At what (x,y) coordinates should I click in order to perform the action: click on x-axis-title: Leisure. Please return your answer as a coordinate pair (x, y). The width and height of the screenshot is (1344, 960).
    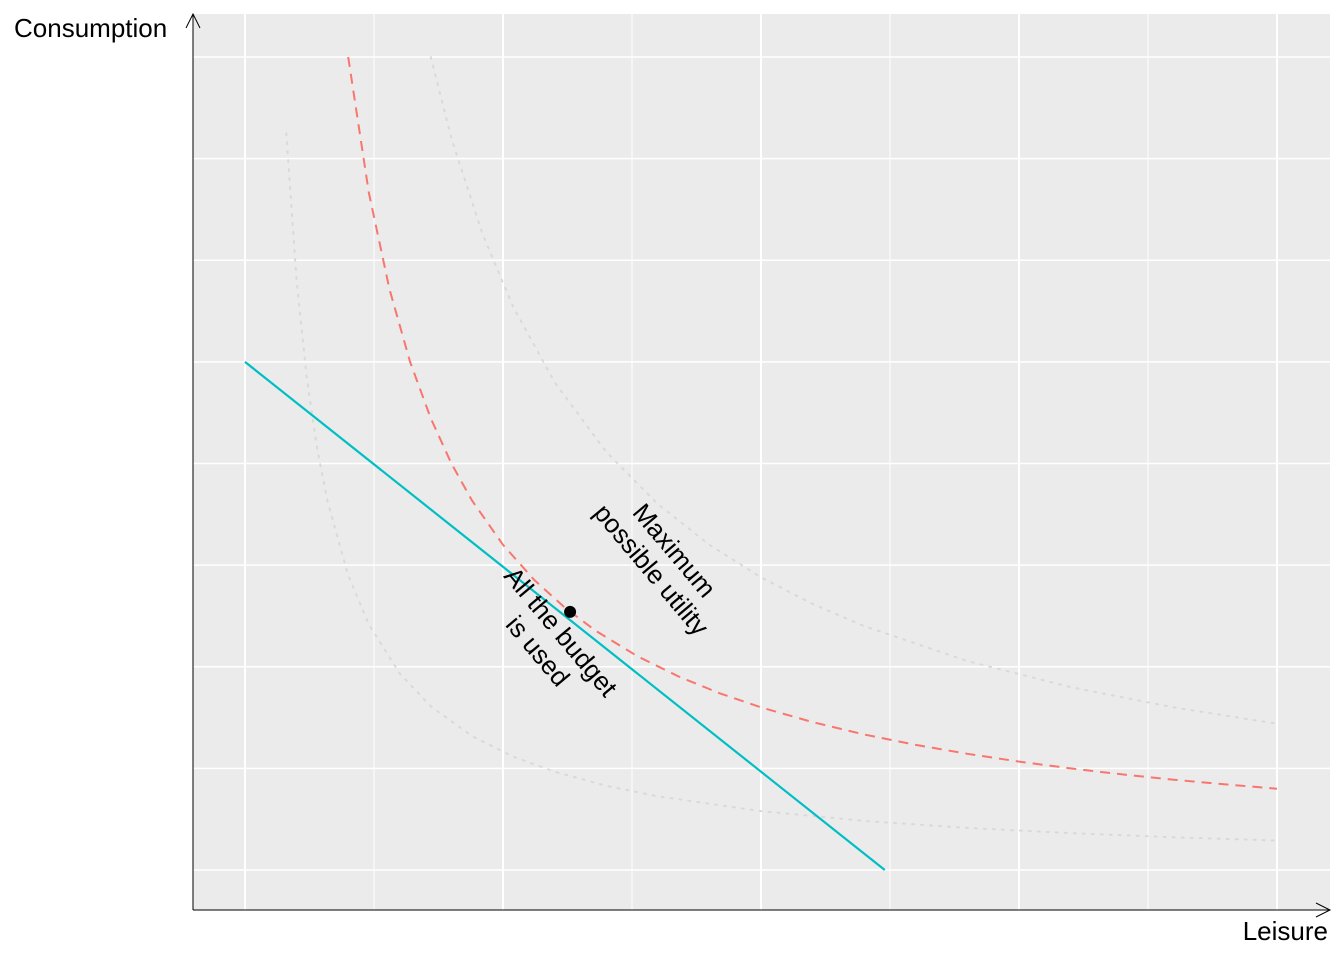
    Looking at the image, I should click on (1285, 931).